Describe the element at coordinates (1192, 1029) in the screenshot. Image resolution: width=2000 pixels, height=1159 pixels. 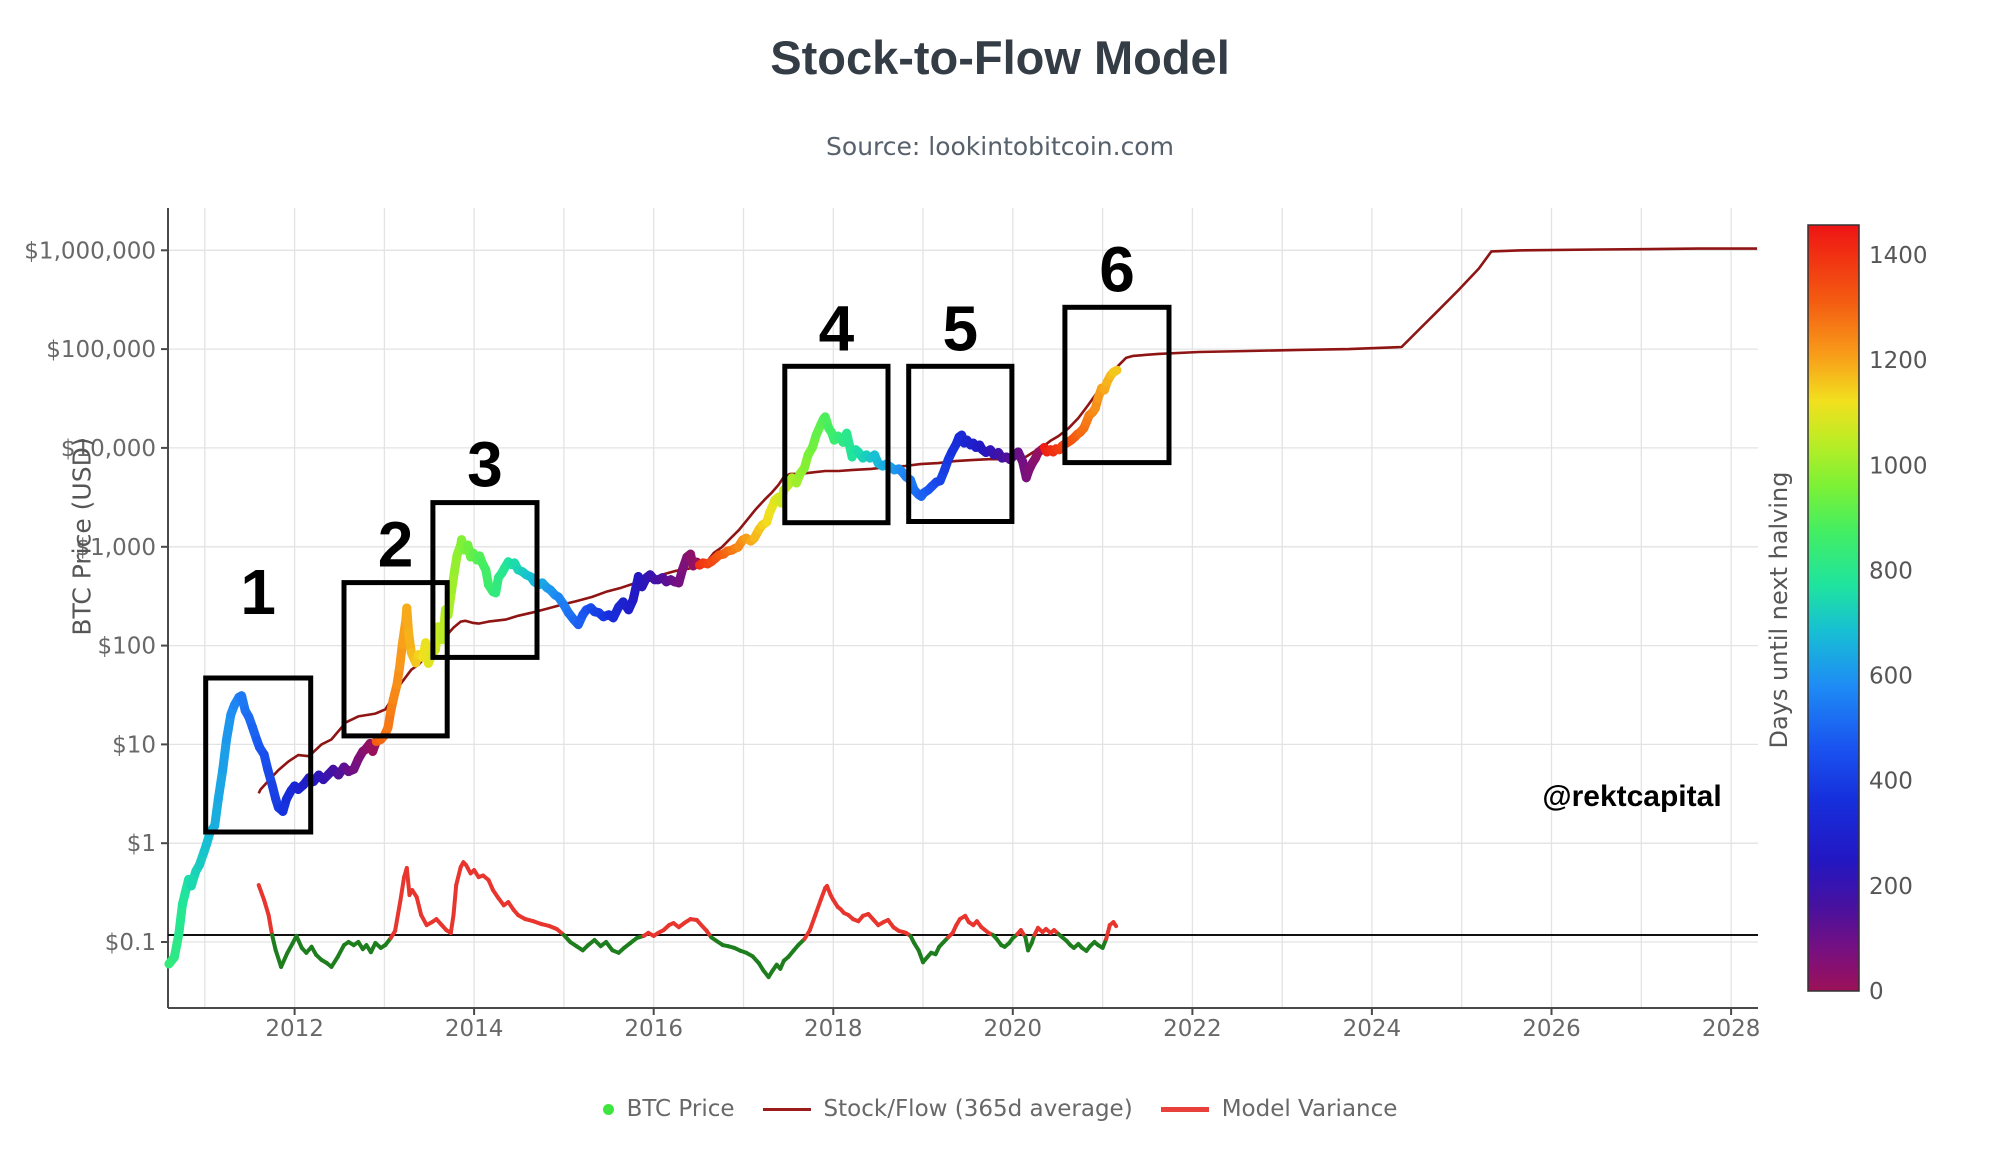
I see `svg-text: 2022` at that location.